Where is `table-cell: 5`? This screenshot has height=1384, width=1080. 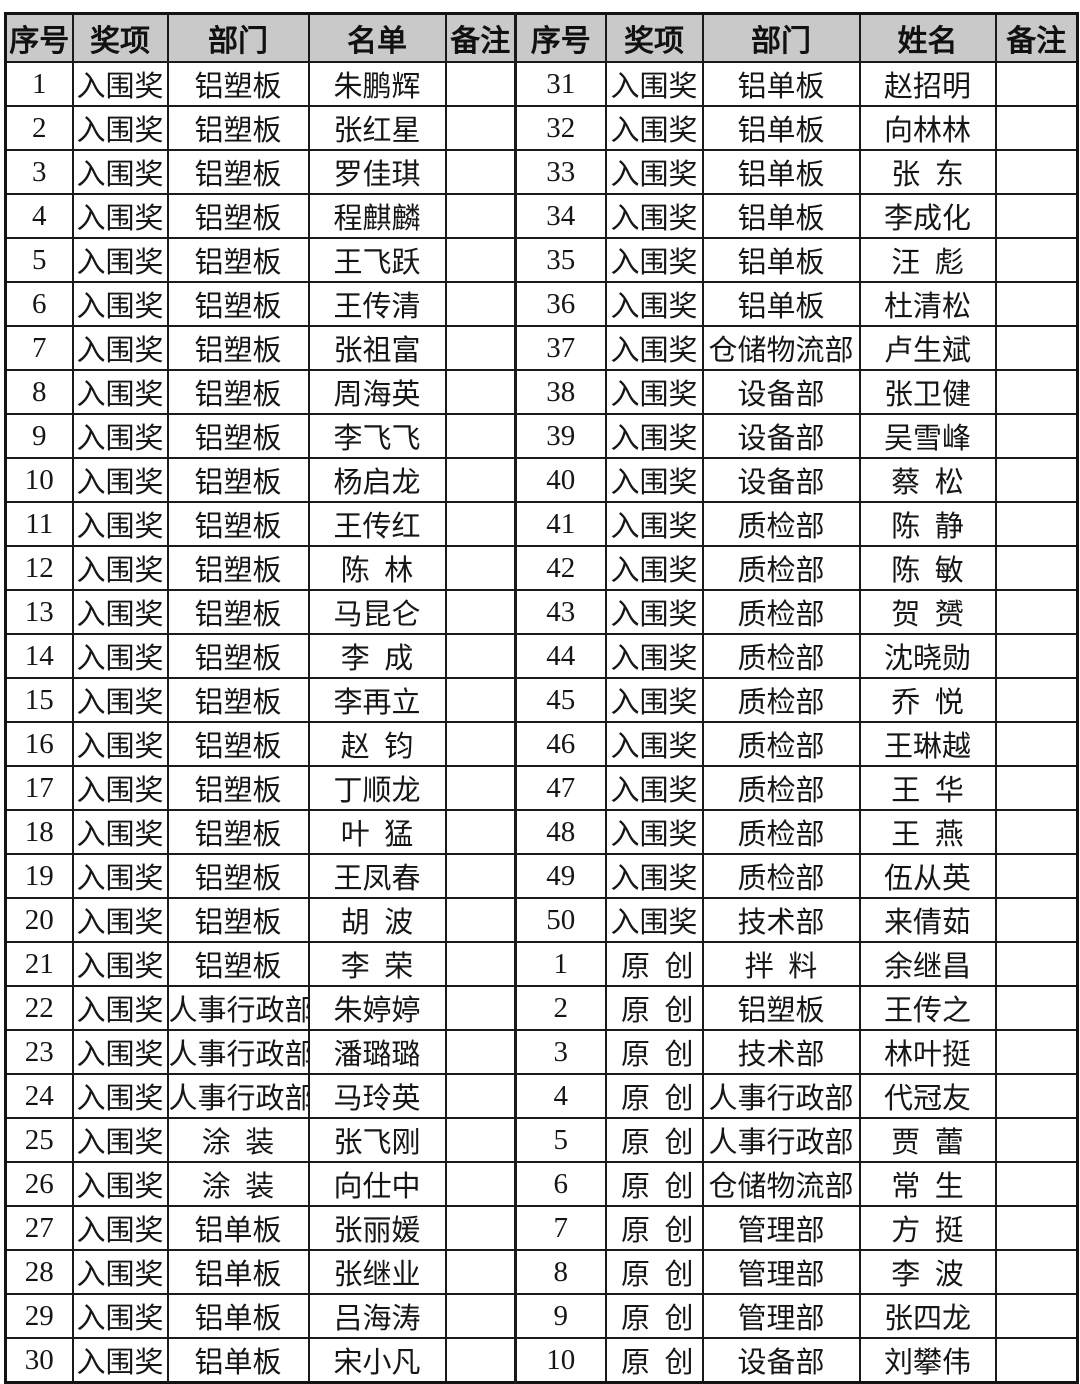
table-cell: 5 is located at coordinates (39, 260).